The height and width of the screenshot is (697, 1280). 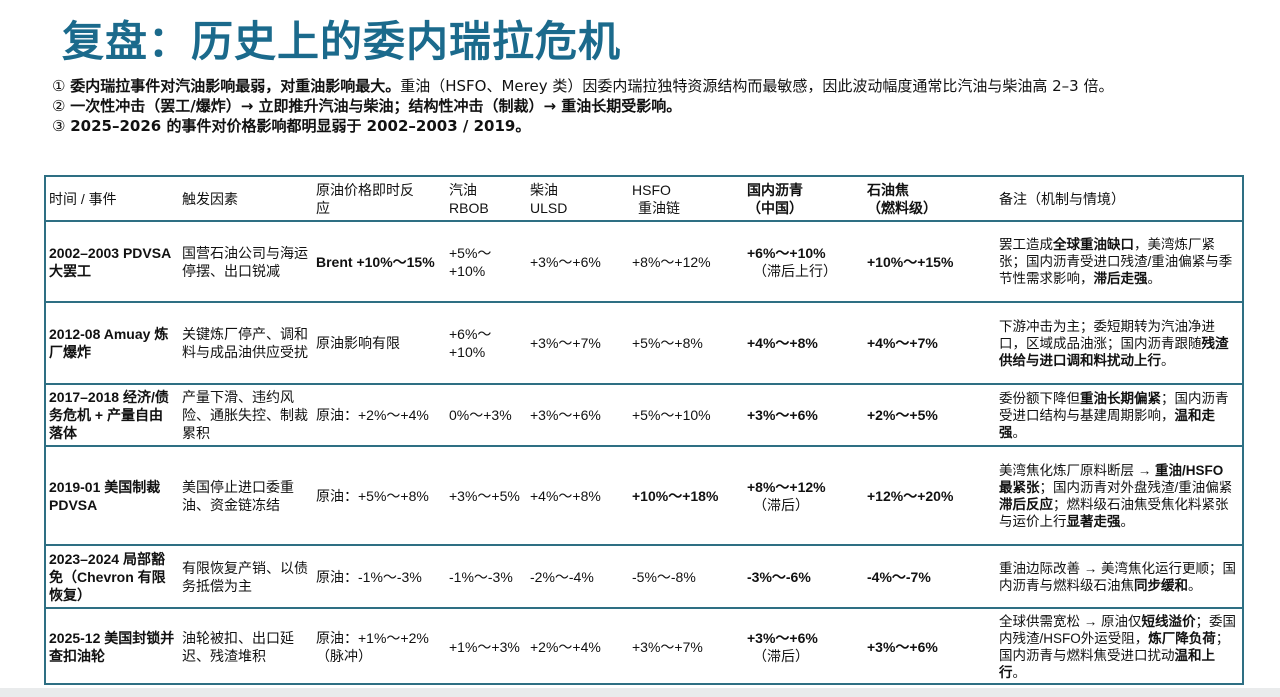 I want to click on cell-asphalt: +3%～+6% （滞后）, so click(x=804, y=646).